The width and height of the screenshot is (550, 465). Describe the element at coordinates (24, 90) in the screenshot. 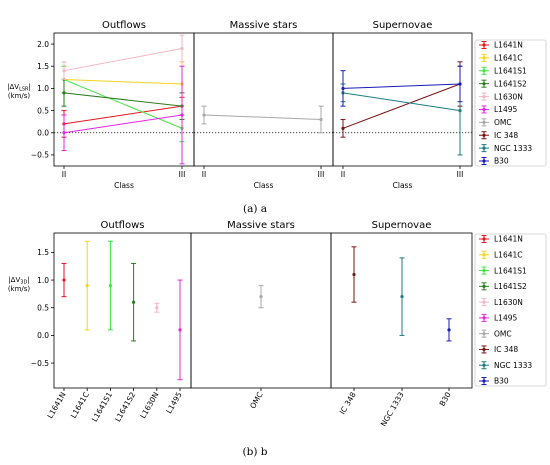

I see `y-axis-label-part: LSR` at that location.